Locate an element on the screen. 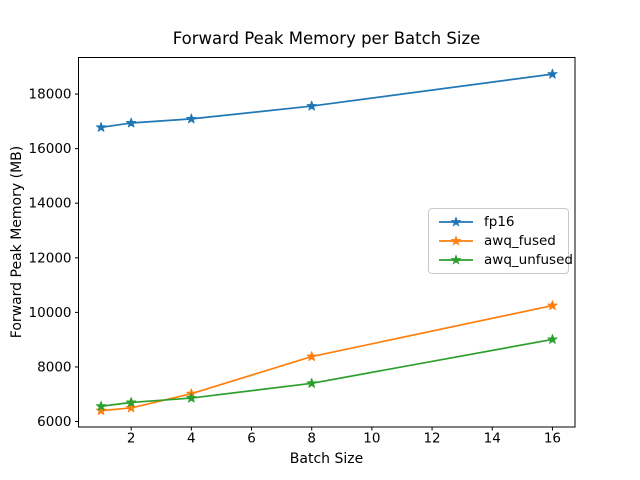 The width and height of the screenshot is (640, 480). chart-title: Forward Peak Memory per Batch Size is located at coordinates (326, 38).